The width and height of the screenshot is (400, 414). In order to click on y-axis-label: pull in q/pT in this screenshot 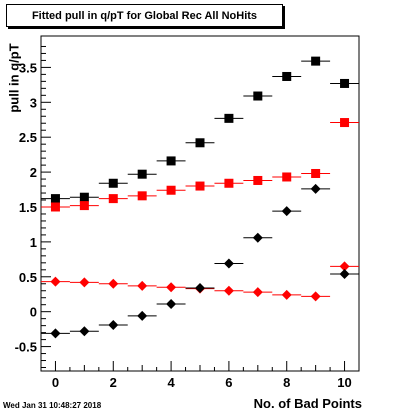, I will do `click(14, 78)`.